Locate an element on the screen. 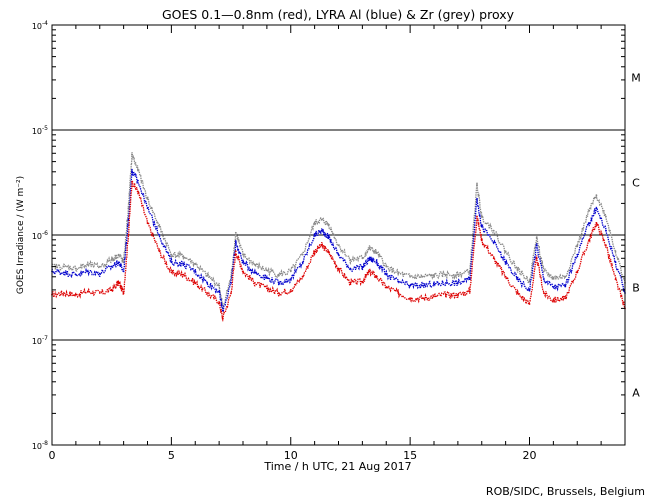 The width and height of the screenshot is (650, 500). flare-class-labels: A B C M is located at coordinates (636, 236).